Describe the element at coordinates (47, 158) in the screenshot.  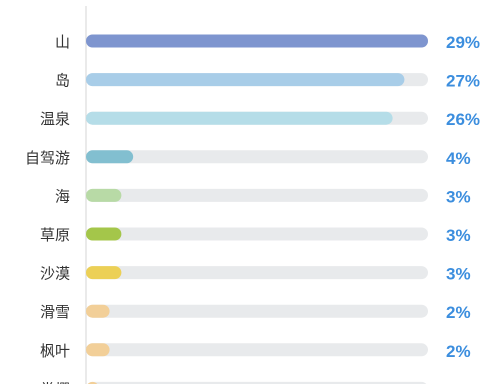
I see `category-label: 自驾游` at that location.